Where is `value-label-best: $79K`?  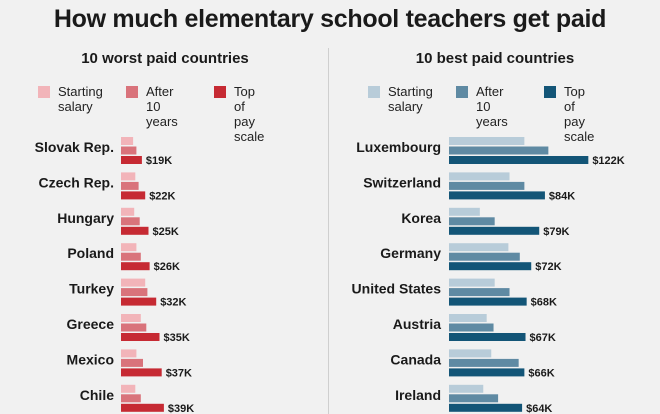 value-label-best: $79K is located at coordinates (556, 232).